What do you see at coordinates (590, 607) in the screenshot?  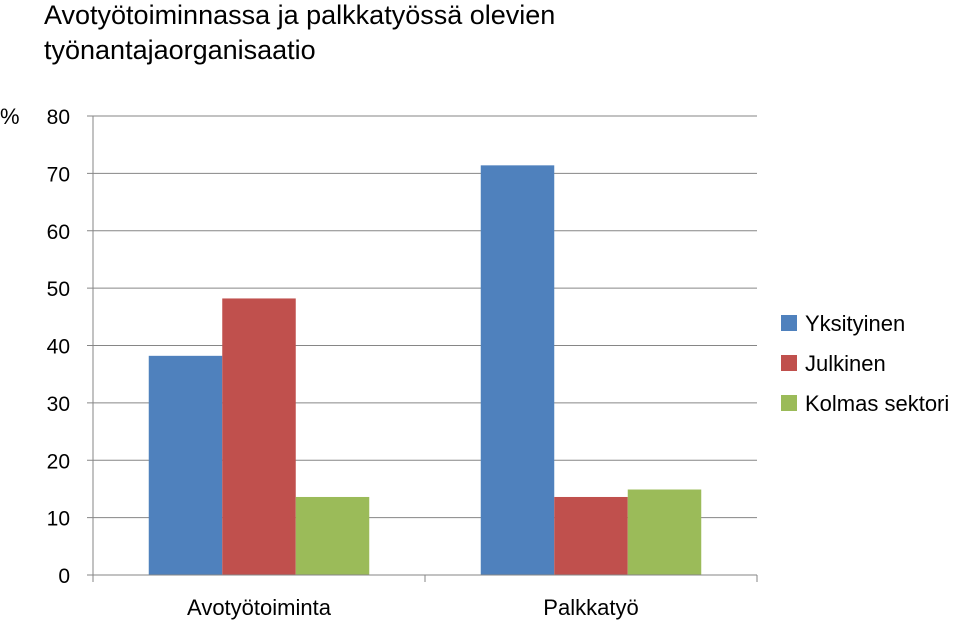 I see `x-tick-label: Palkkatyö` at bounding box center [590, 607].